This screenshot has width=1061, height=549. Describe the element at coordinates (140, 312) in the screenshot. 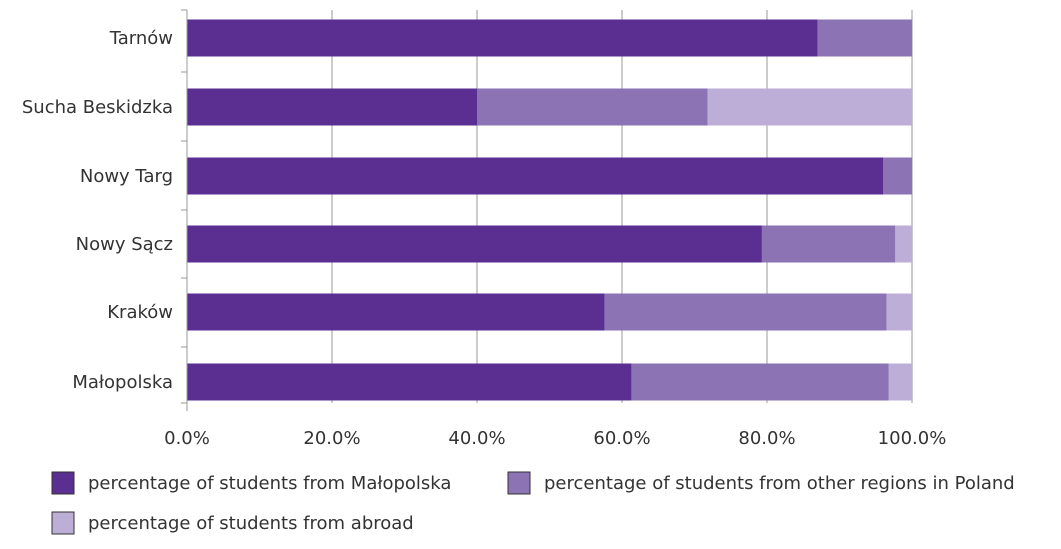

I see `category-label: Kraków` at that location.